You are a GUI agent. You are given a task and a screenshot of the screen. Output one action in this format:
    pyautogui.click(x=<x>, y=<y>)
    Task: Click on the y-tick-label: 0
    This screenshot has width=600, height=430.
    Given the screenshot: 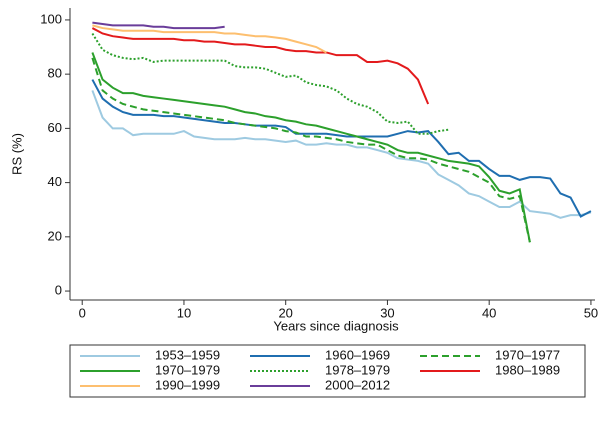 What is the action you would take?
    pyautogui.click(x=58, y=289)
    